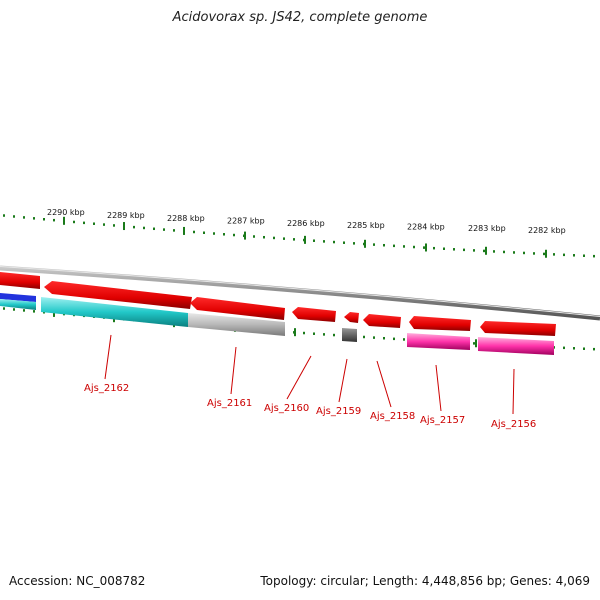 The height and width of the screenshot is (600, 600). Describe the element at coordinates (18, 304) in the screenshot. I see `feature-cyan-left` at that location.